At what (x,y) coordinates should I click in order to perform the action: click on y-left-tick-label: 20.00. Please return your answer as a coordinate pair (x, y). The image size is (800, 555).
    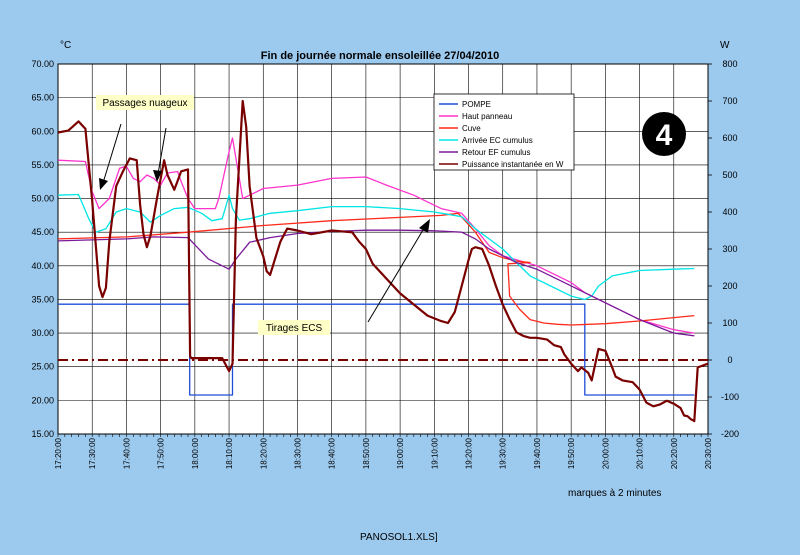
    Looking at the image, I should click on (42, 400).